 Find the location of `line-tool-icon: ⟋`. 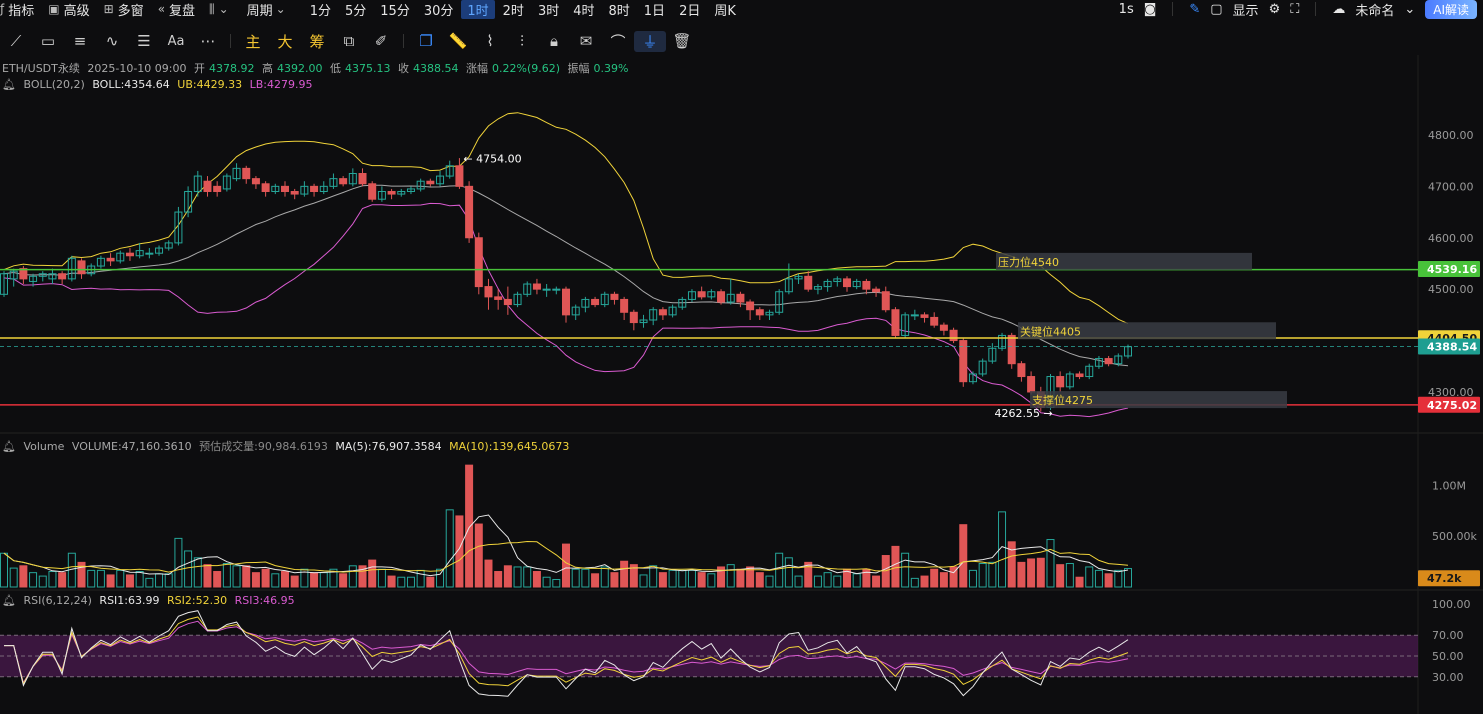

line-tool-icon: ⟋ is located at coordinates (16, 41).